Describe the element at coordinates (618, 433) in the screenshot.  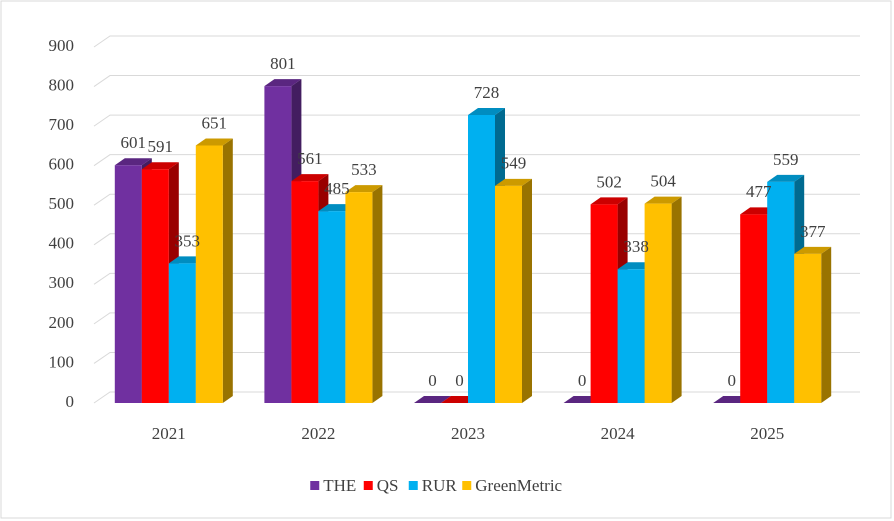
I see `x-tick-label: 2024` at that location.